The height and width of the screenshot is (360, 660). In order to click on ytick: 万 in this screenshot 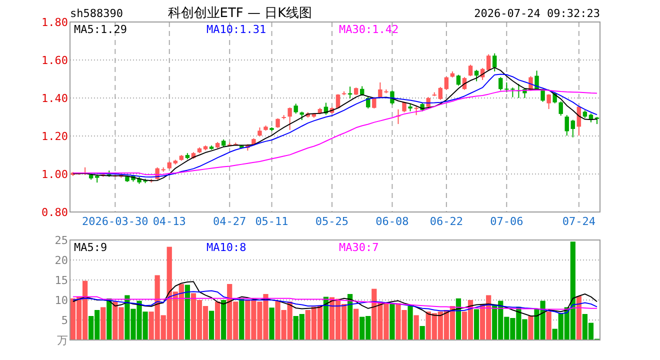, I will do `click(62, 340)`.